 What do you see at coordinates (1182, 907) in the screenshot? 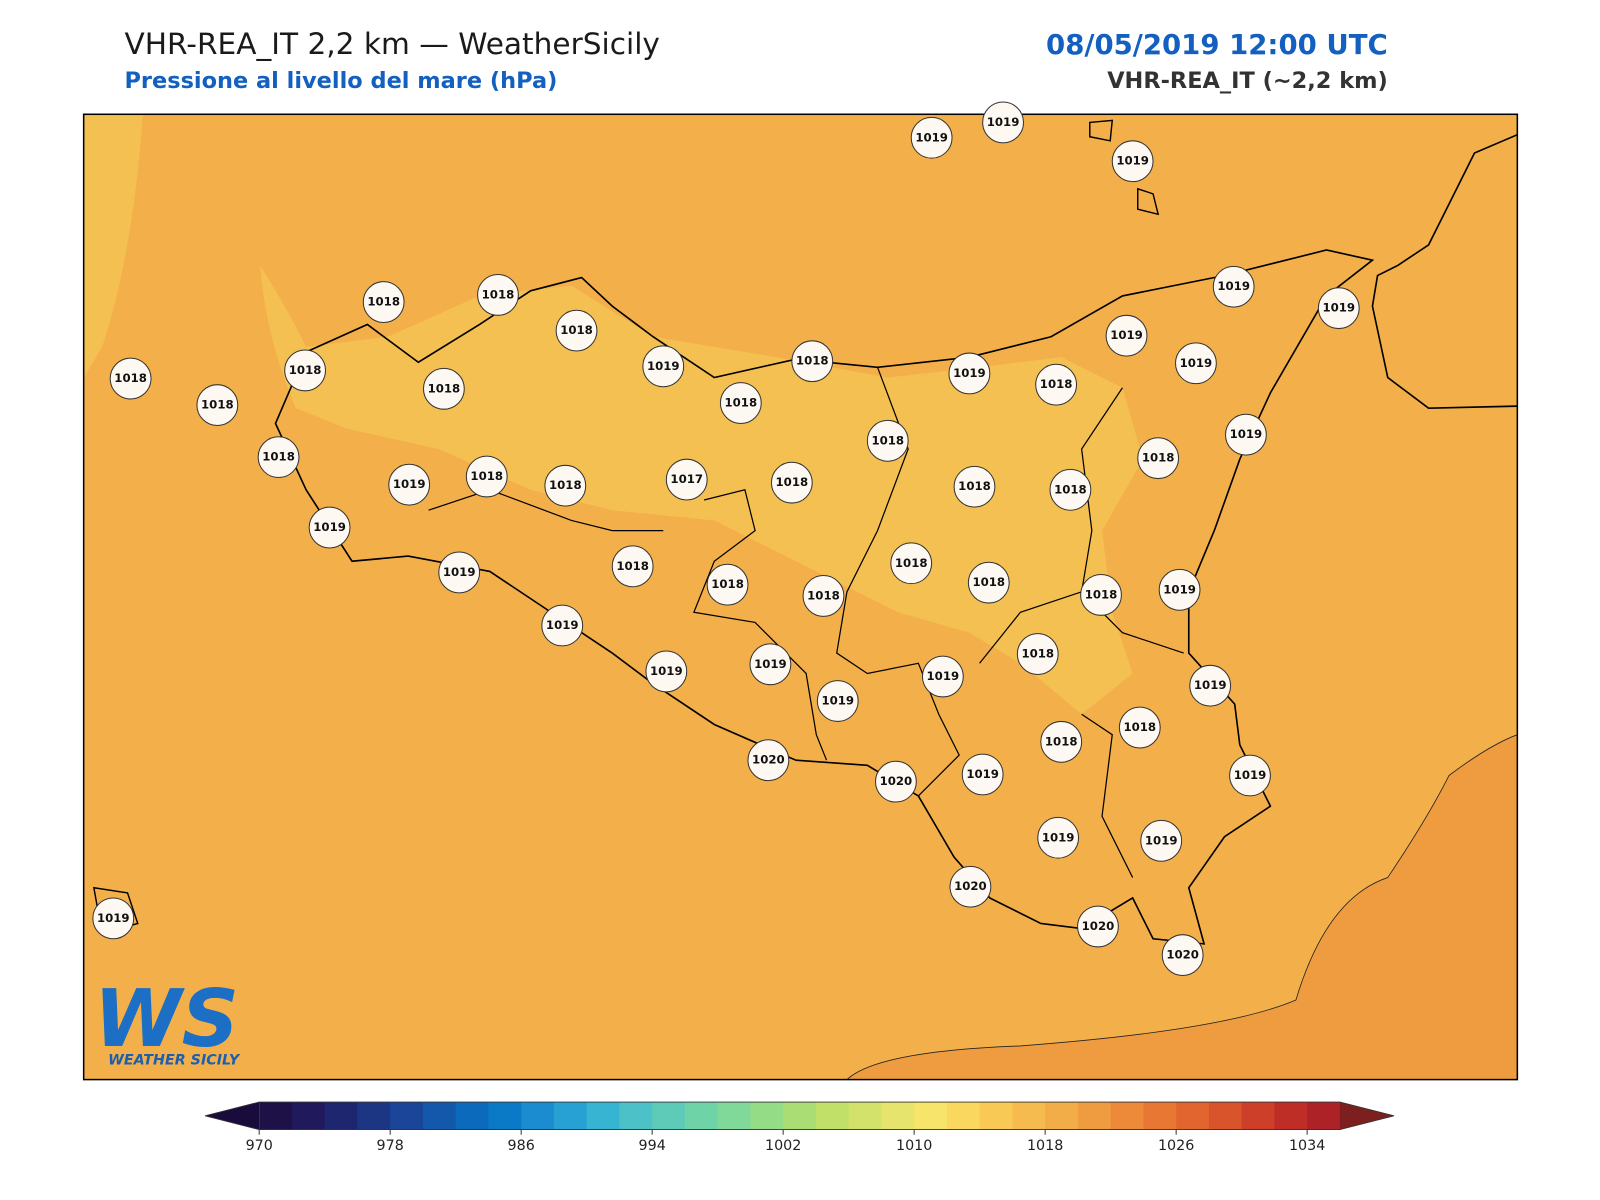
I see `pressure-zone` at bounding box center [1182, 907].